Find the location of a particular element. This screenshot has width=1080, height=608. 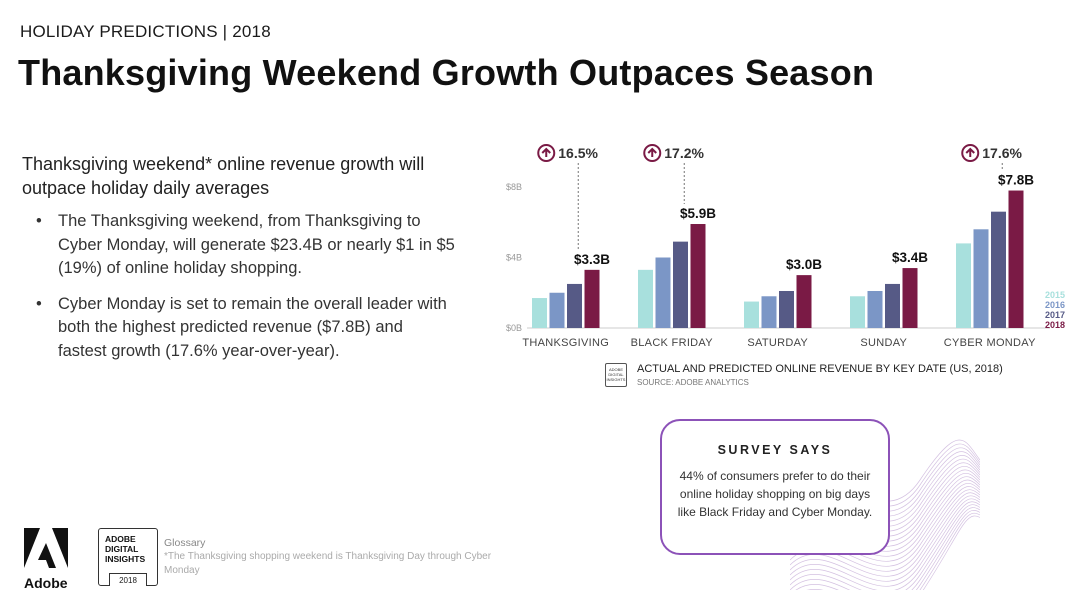

adobe-digital-insights-badge: ADOBE DIGITAL INSIGHTS 2018 is located at coordinates (128, 557).